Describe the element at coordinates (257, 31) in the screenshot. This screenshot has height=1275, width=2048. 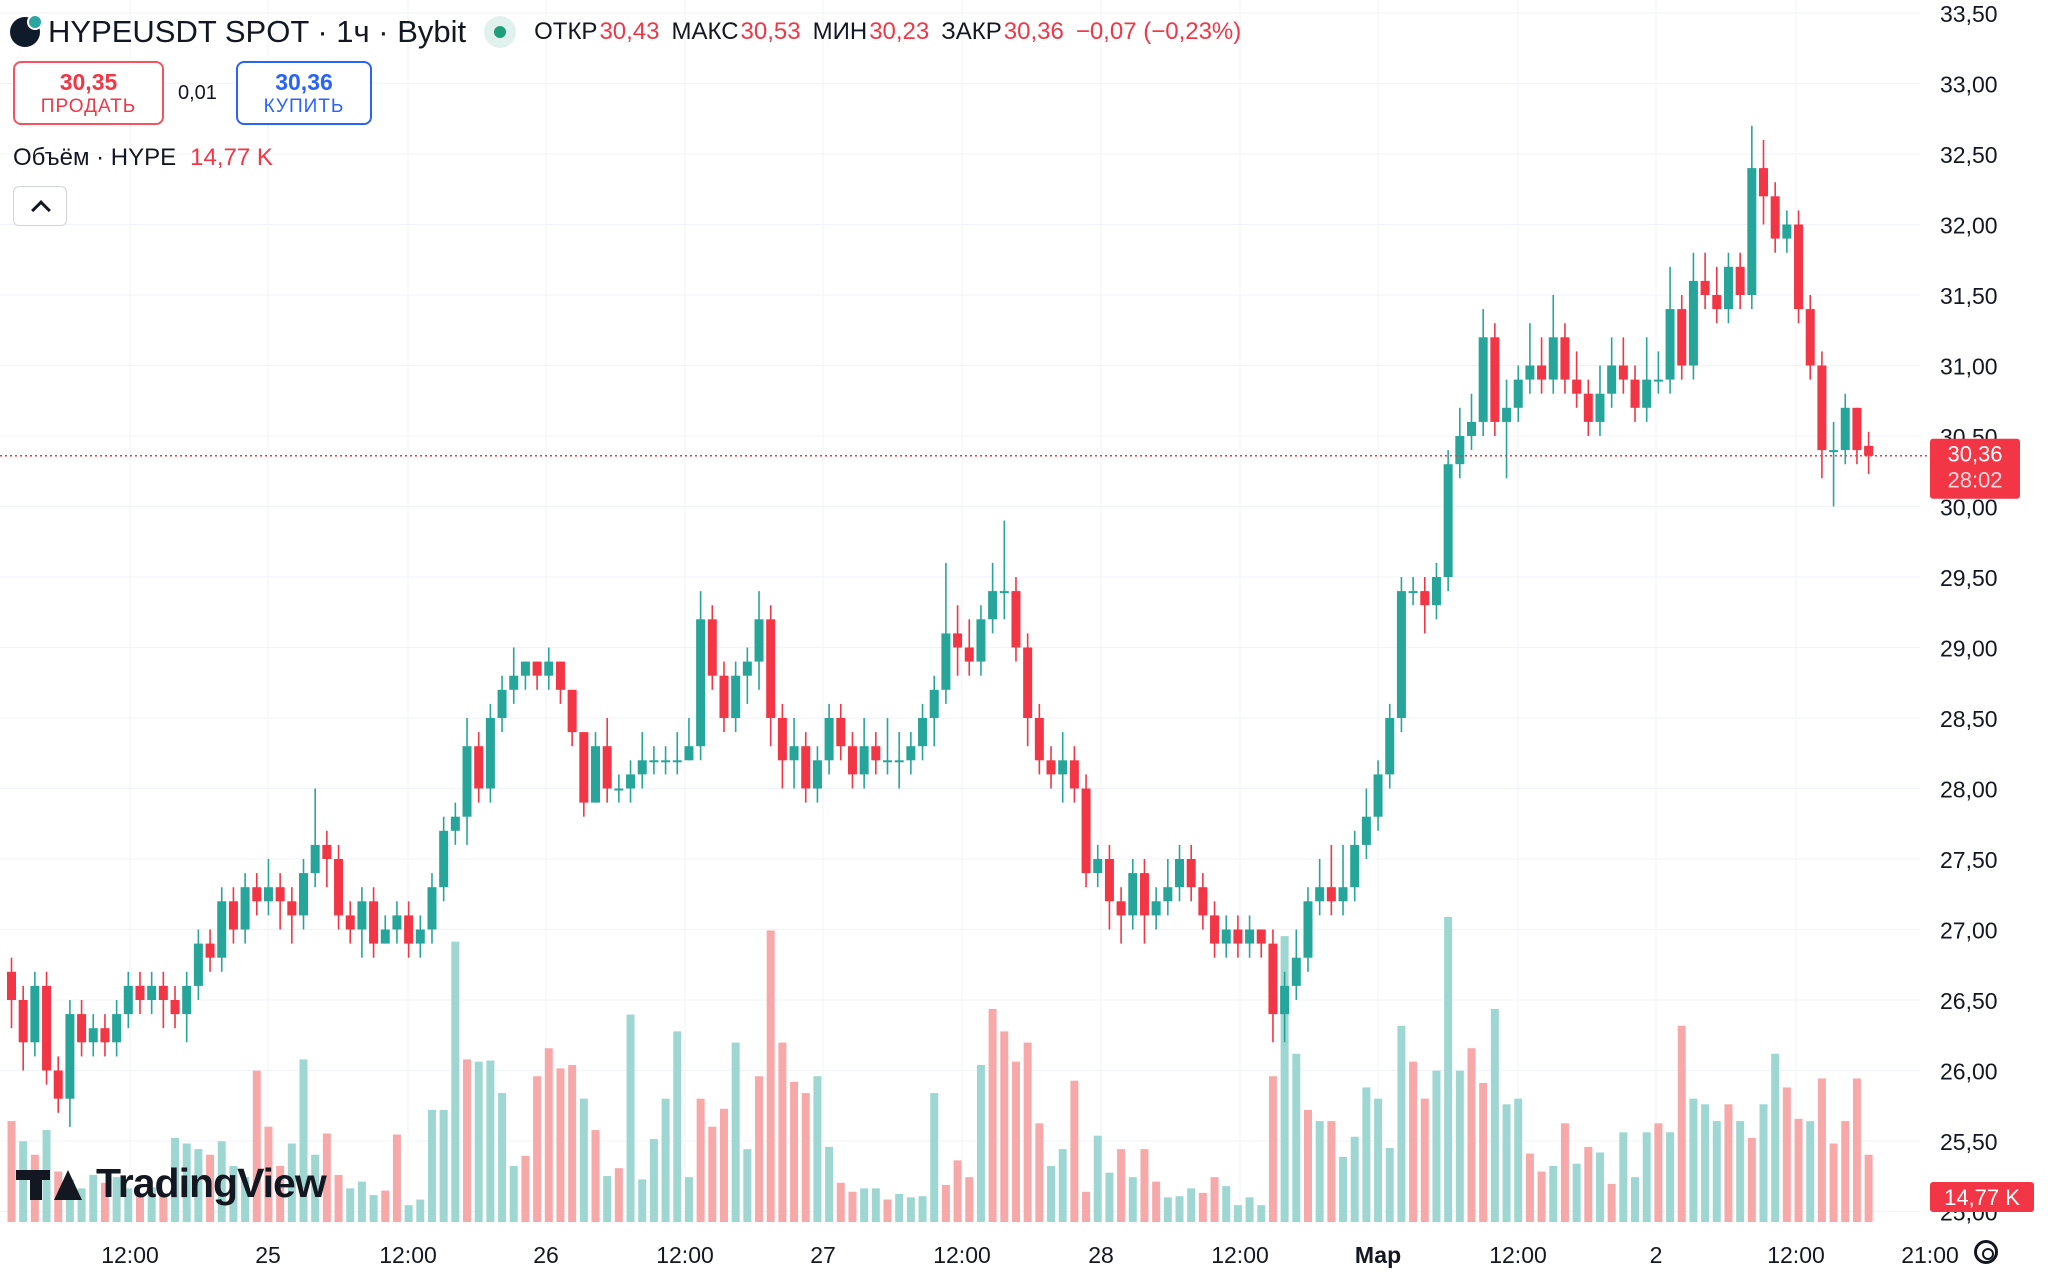
I see `symbol-title: HYPEUSDT SPOT · 1ч · Bybit` at that location.